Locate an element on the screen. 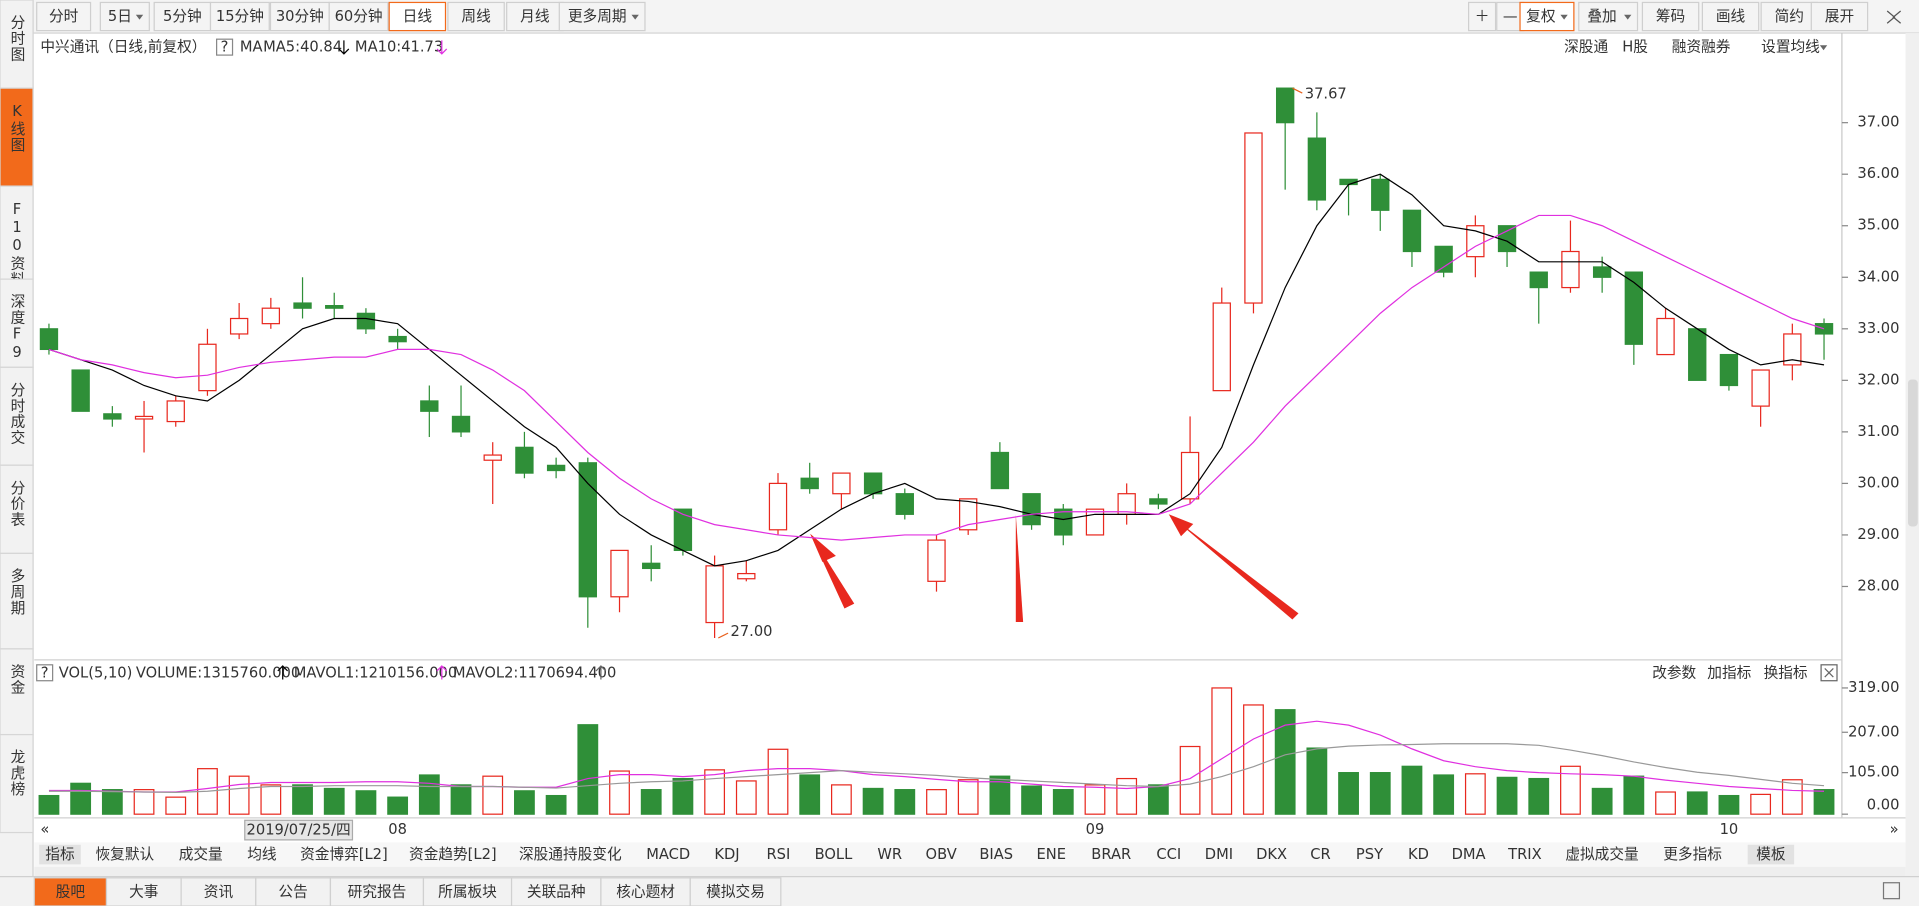 Image resolution: width=1919 pixels, height=906 pixels. sidebar-label: F10资料 is located at coordinates (17, 244).